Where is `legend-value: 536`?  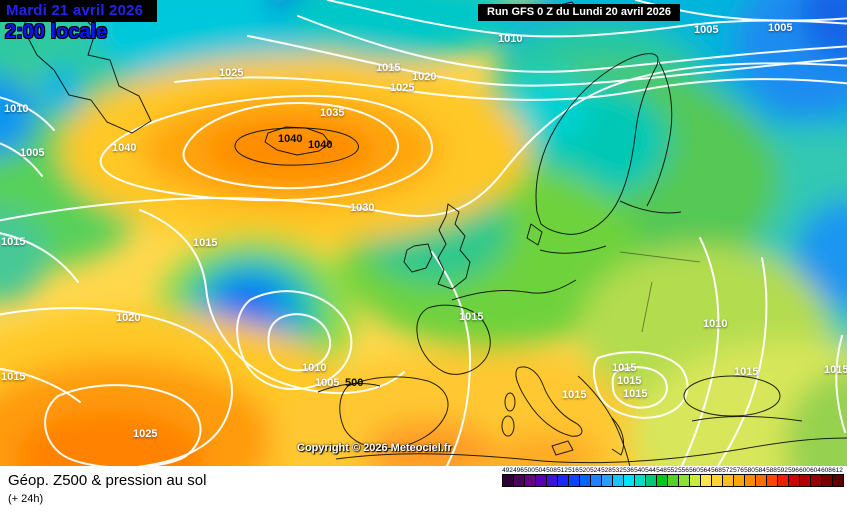 legend-value: 536 is located at coordinates (628, 470).